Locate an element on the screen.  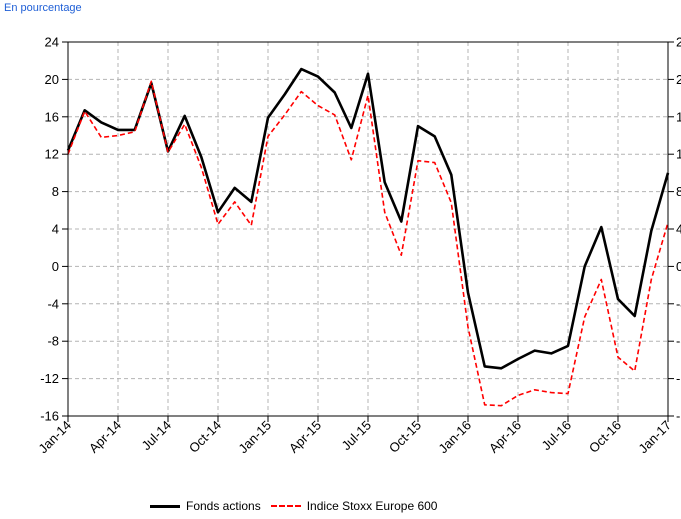
y-tick-label: -12 is located at coordinates (49, 378).